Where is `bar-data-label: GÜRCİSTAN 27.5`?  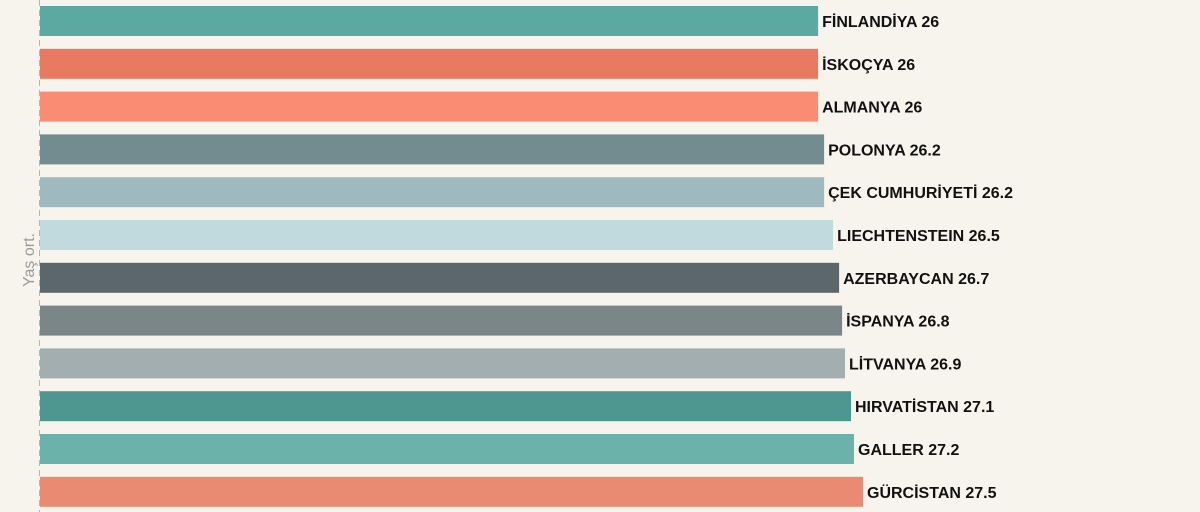
bar-data-label: GÜRCİSTAN 27.5 is located at coordinates (932, 492).